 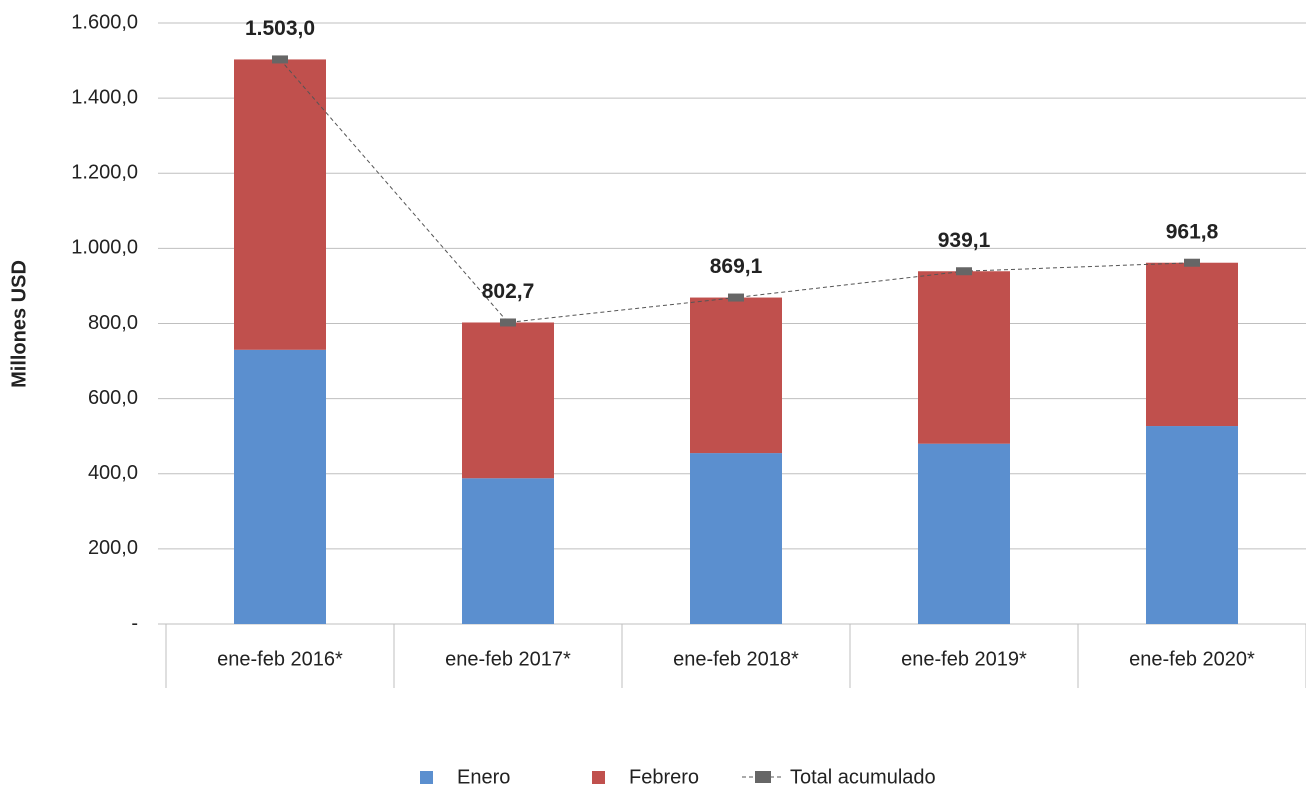 I want to click on x-tick-label: ene-feb 2020*, so click(x=1192, y=659).